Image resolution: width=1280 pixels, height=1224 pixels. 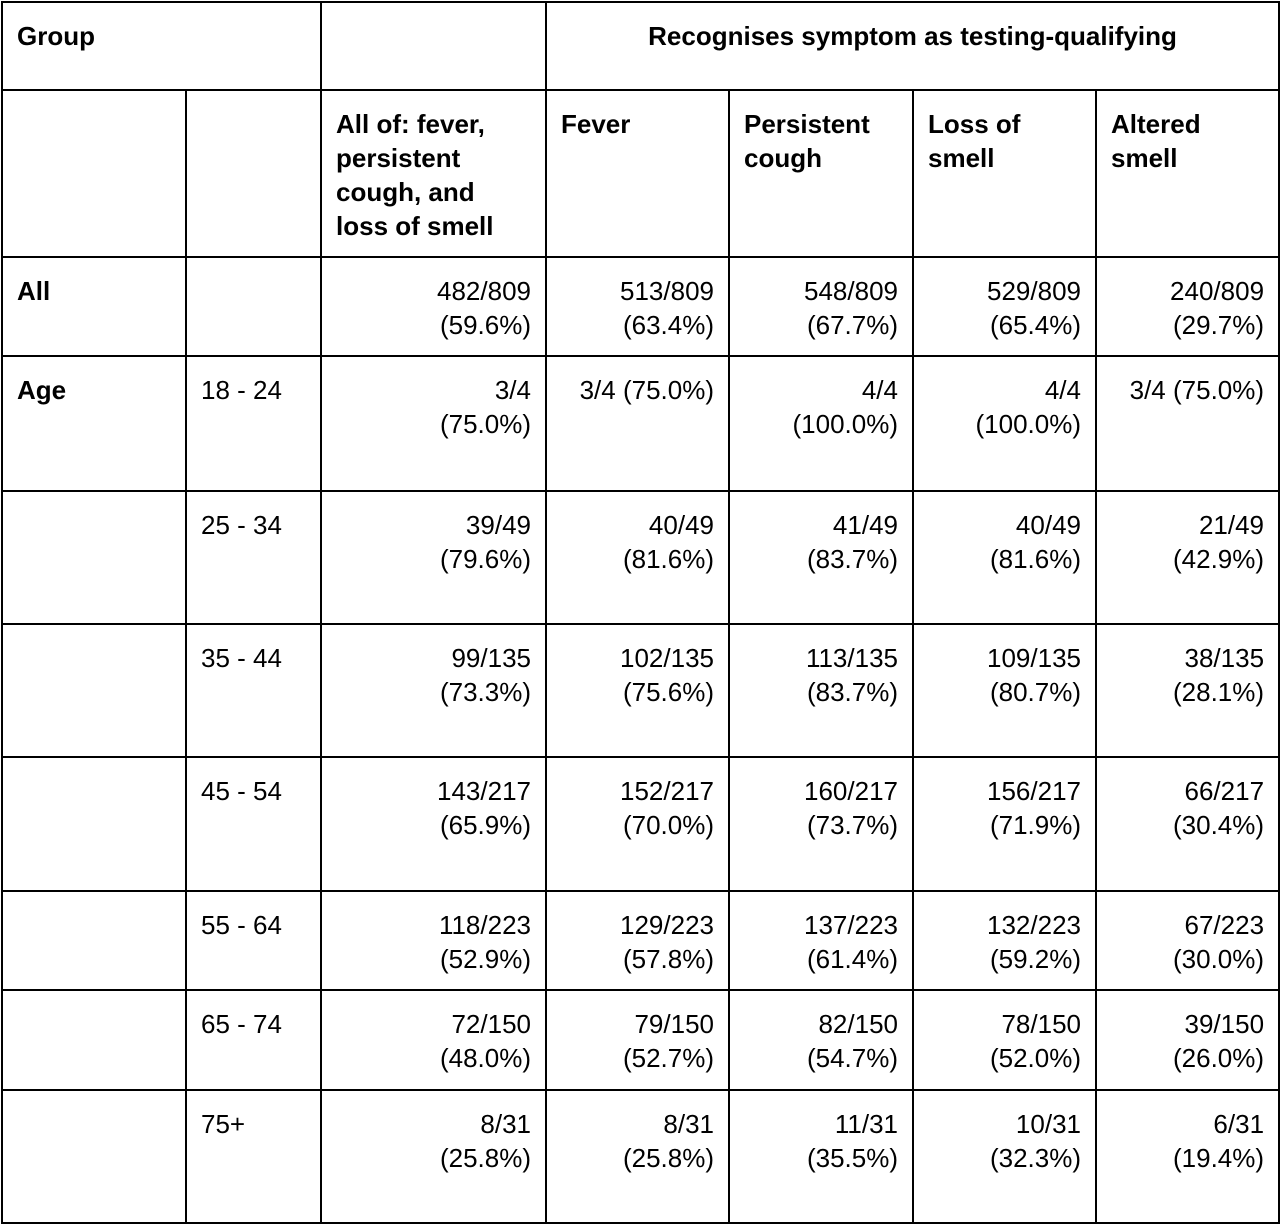 I want to click on cell-line: (61.4%), so click(x=852, y=959).